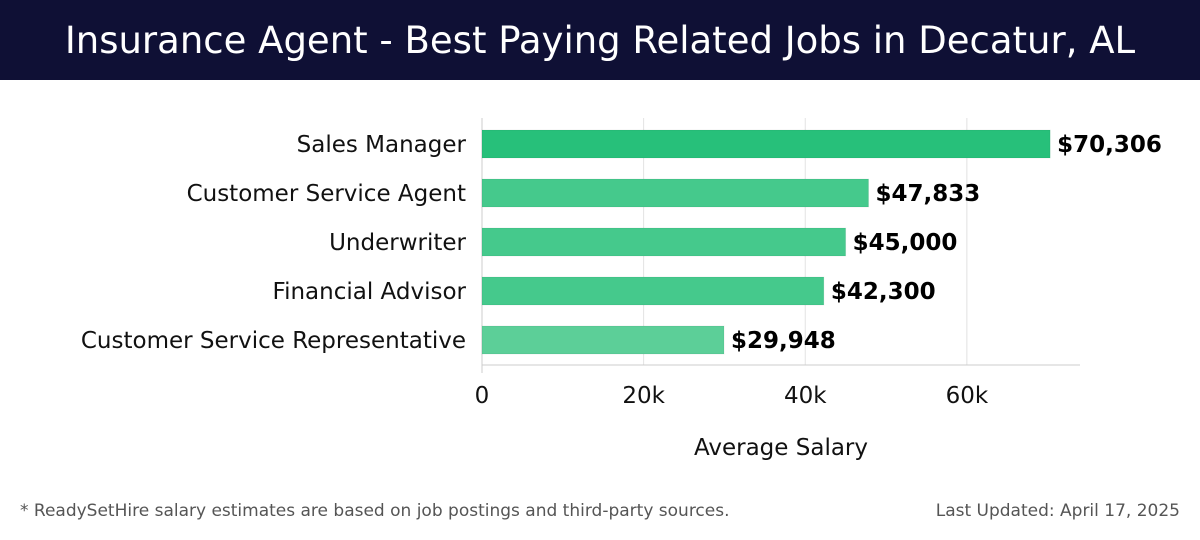  Describe the element at coordinates (883, 292) in the screenshot. I see `value-label: $42,300` at that location.